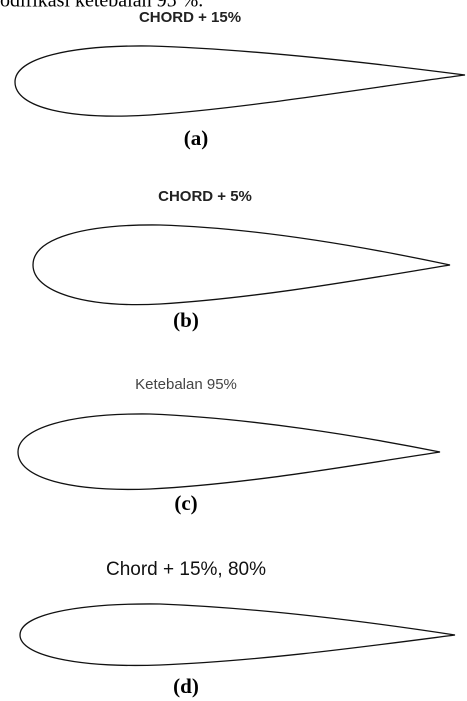  What do you see at coordinates (186, 686) in the screenshot?
I see `panel-label: (d)` at bounding box center [186, 686].